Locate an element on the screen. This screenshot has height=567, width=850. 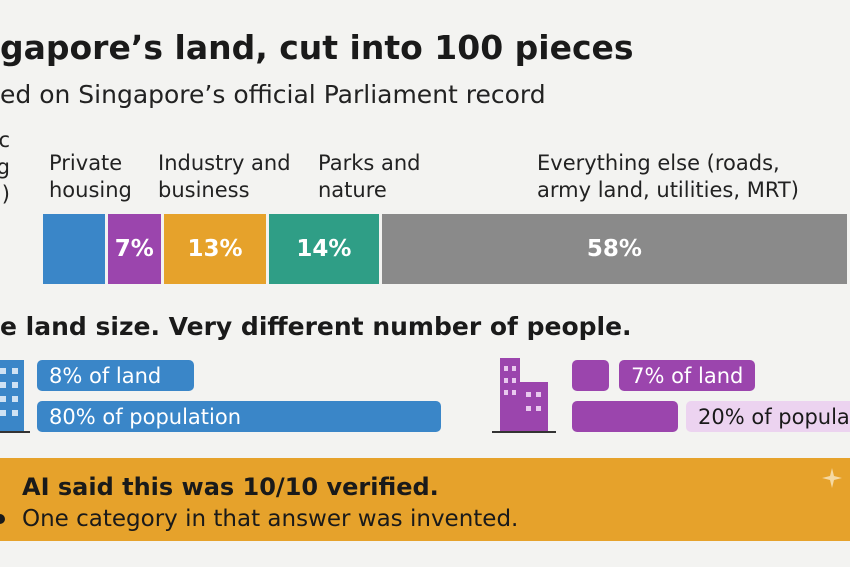
bar-segment: 7% is located at coordinates (136, 249).